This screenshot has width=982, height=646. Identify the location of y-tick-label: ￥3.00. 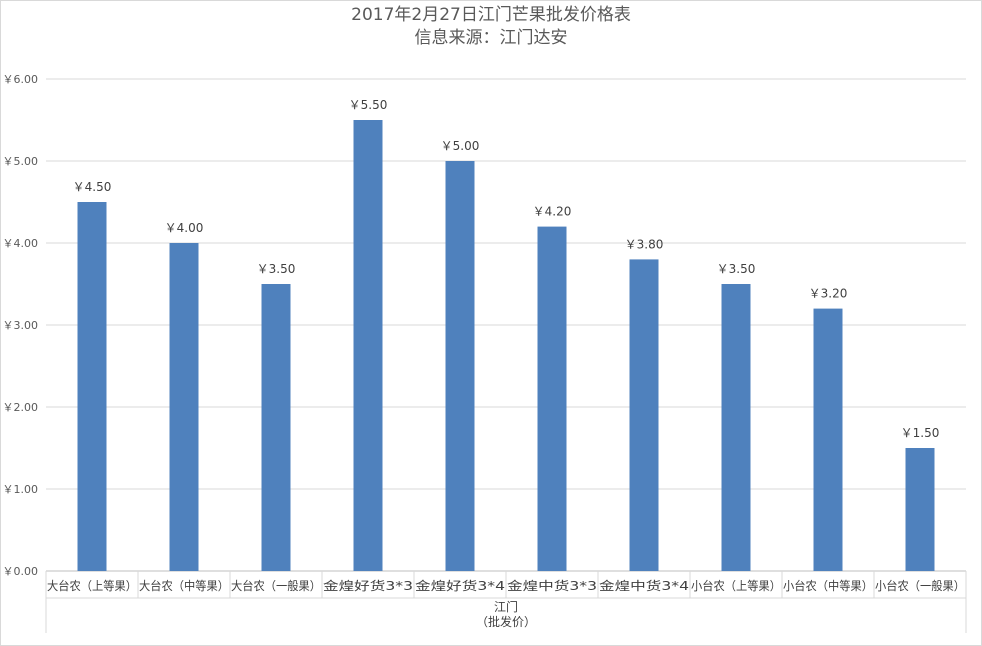
(21, 325).